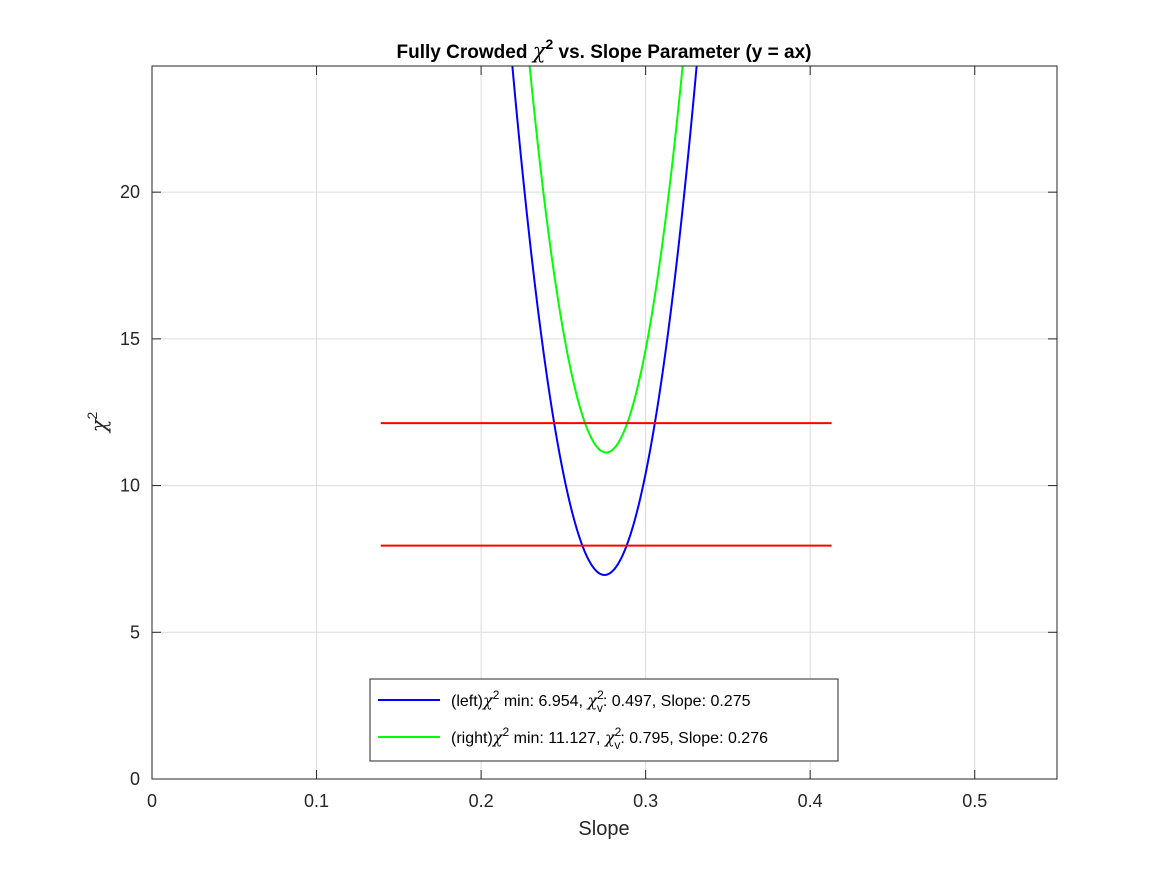 The image size is (1167, 880). I want to click on title-superscript: 2, so click(549, 44).